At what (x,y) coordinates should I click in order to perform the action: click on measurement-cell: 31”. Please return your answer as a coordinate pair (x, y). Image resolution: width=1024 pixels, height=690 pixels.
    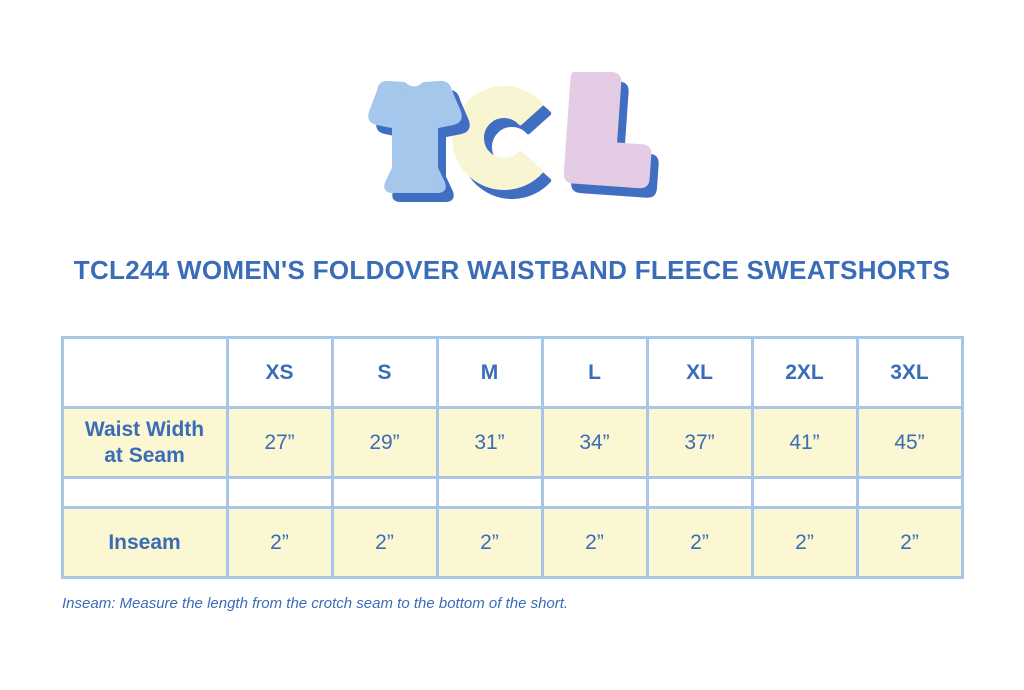
    Looking at the image, I should click on (489, 442).